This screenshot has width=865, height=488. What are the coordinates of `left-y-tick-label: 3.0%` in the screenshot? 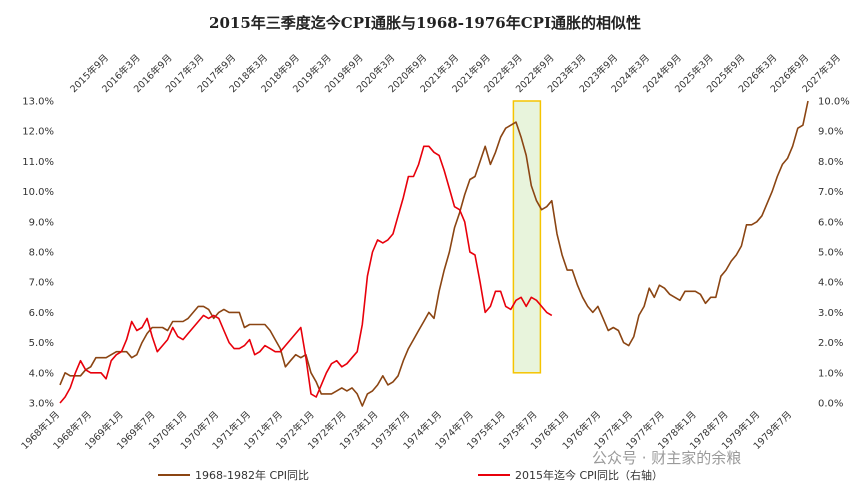 It's located at (41, 404).